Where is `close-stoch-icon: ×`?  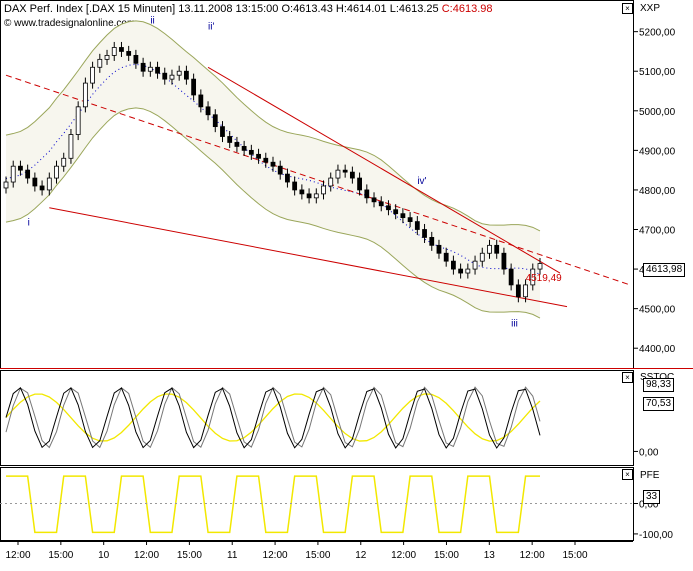 close-stoch-icon: × is located at coordinates (627, 377).